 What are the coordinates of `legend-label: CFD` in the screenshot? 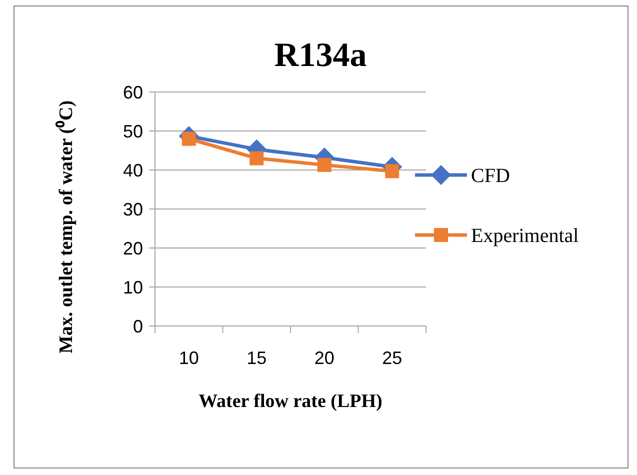 It's located at (490, 176).